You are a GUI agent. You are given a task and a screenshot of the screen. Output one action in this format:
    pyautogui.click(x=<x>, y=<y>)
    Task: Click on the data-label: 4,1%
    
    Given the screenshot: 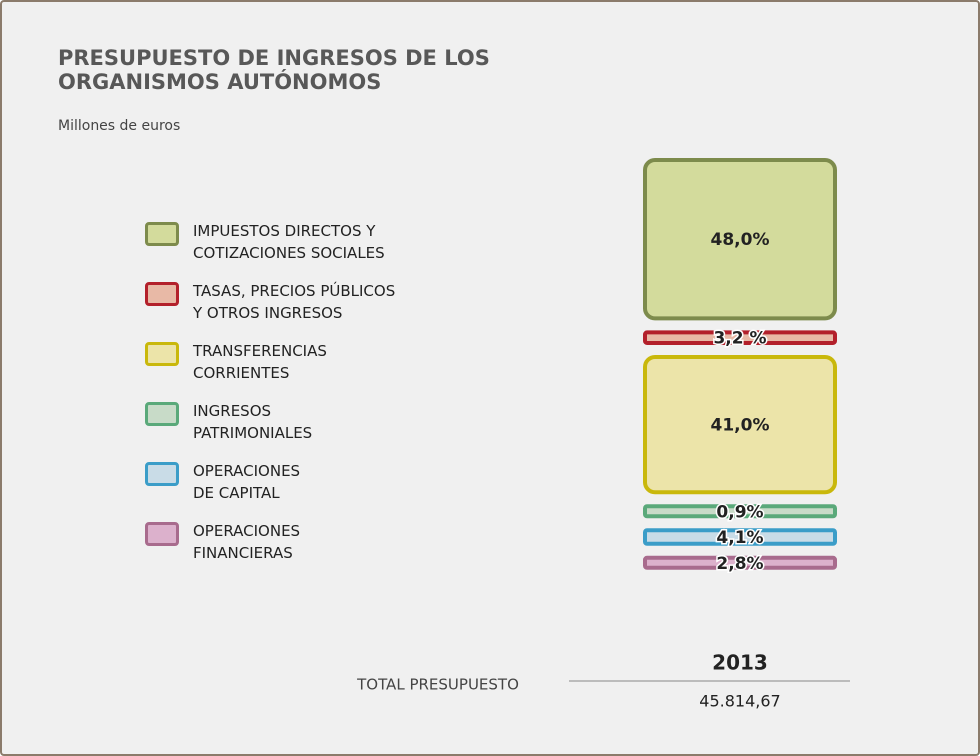 What is the action you would take?
    pyautogui.click(x=739, y=538)
    